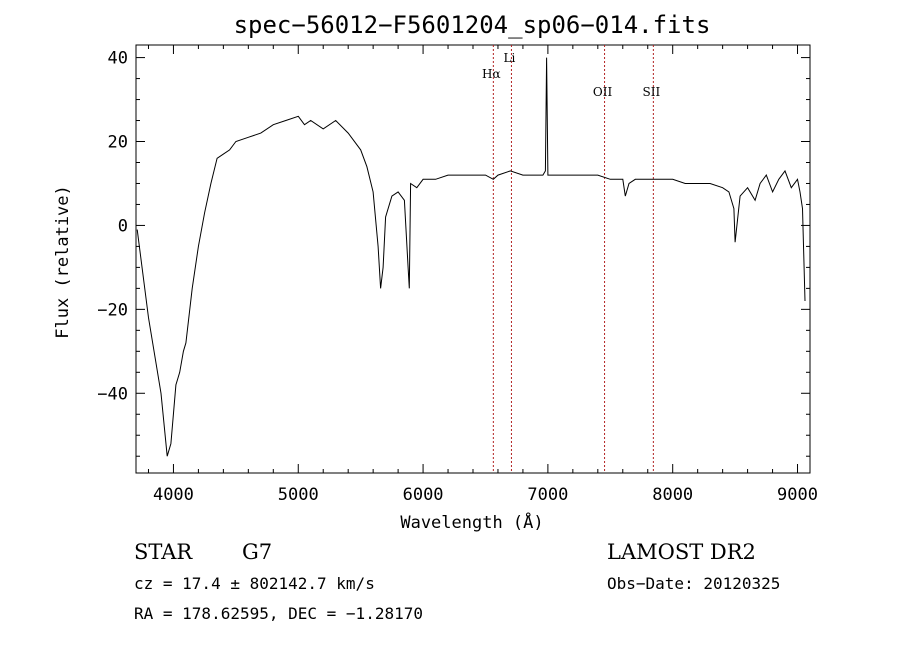 This screenshot has width=900, height=649. Describe the element at coordinates (797, 495) in the screenshot. I see `x-tick-label: 9000` at that location.